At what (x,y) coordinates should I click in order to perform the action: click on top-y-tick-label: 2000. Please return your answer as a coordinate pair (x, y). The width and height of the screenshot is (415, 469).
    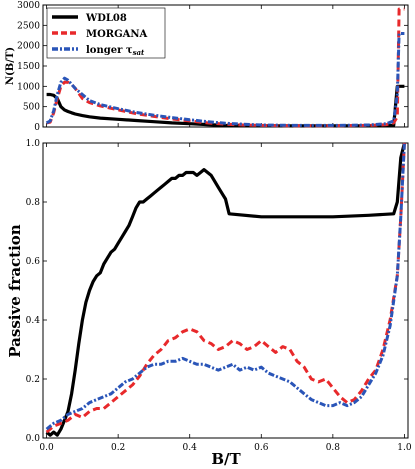
    Looking at the image, I should click on (28, 47).